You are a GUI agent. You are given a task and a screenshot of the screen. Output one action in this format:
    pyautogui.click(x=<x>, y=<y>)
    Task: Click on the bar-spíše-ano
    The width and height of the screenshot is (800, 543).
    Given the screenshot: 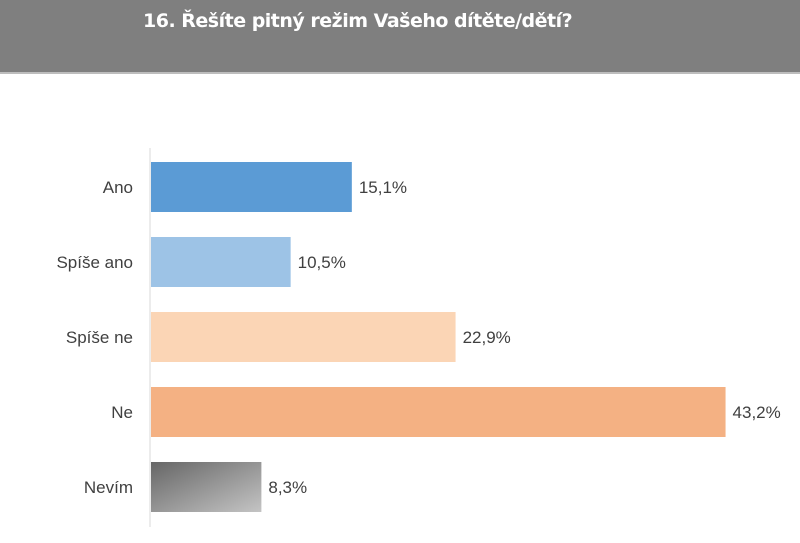 What is the action you would take?
    pyautogui.click(x=221, y=262)
    